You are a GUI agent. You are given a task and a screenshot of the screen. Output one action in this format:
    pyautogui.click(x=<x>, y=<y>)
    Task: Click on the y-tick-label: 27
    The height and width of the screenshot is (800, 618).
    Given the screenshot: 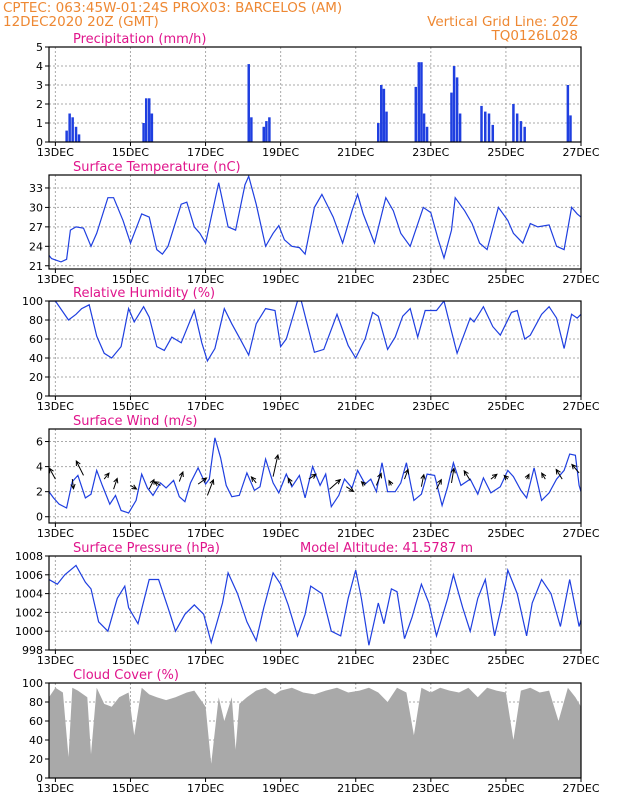 What is the action you would take?
    pyautogui.click(x=36, y=227)
    